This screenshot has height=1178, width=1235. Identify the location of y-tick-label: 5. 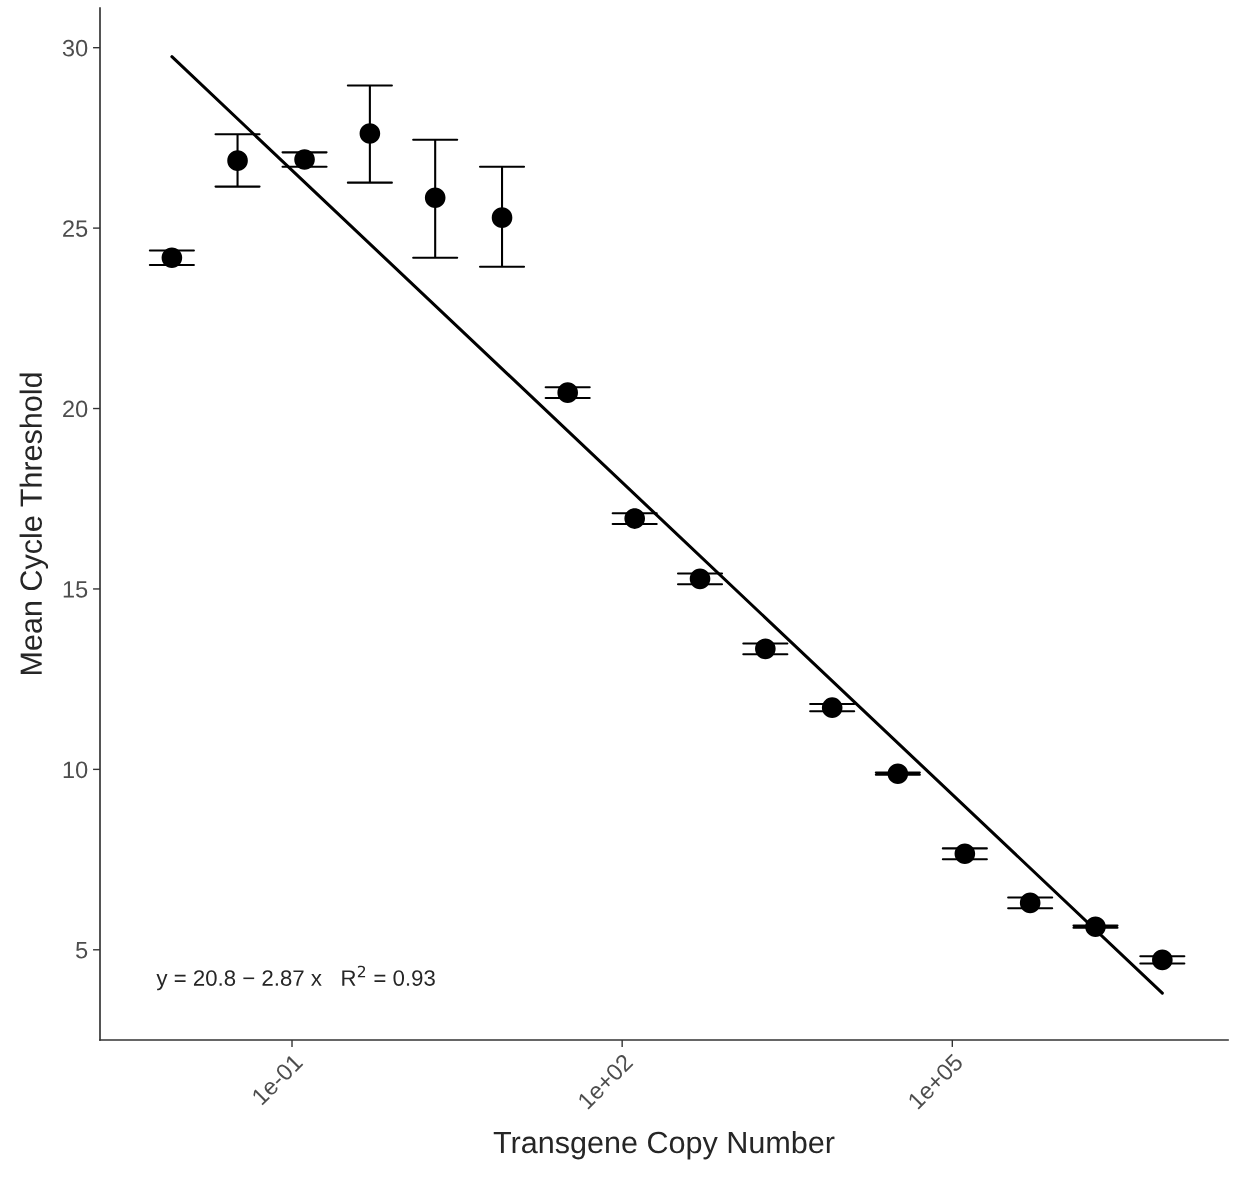
(82, 950).